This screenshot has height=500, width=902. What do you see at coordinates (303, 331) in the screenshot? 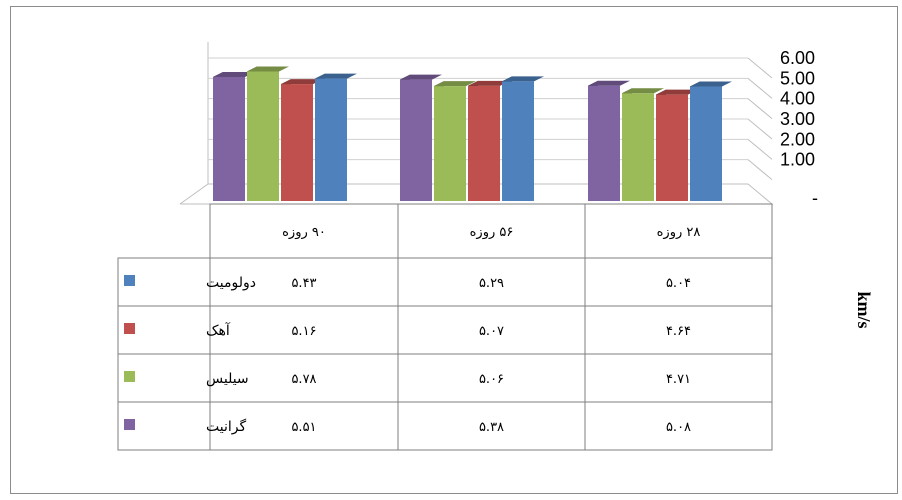
I see `data-label: ۵.۱۶` at bounding box center [303, 331].